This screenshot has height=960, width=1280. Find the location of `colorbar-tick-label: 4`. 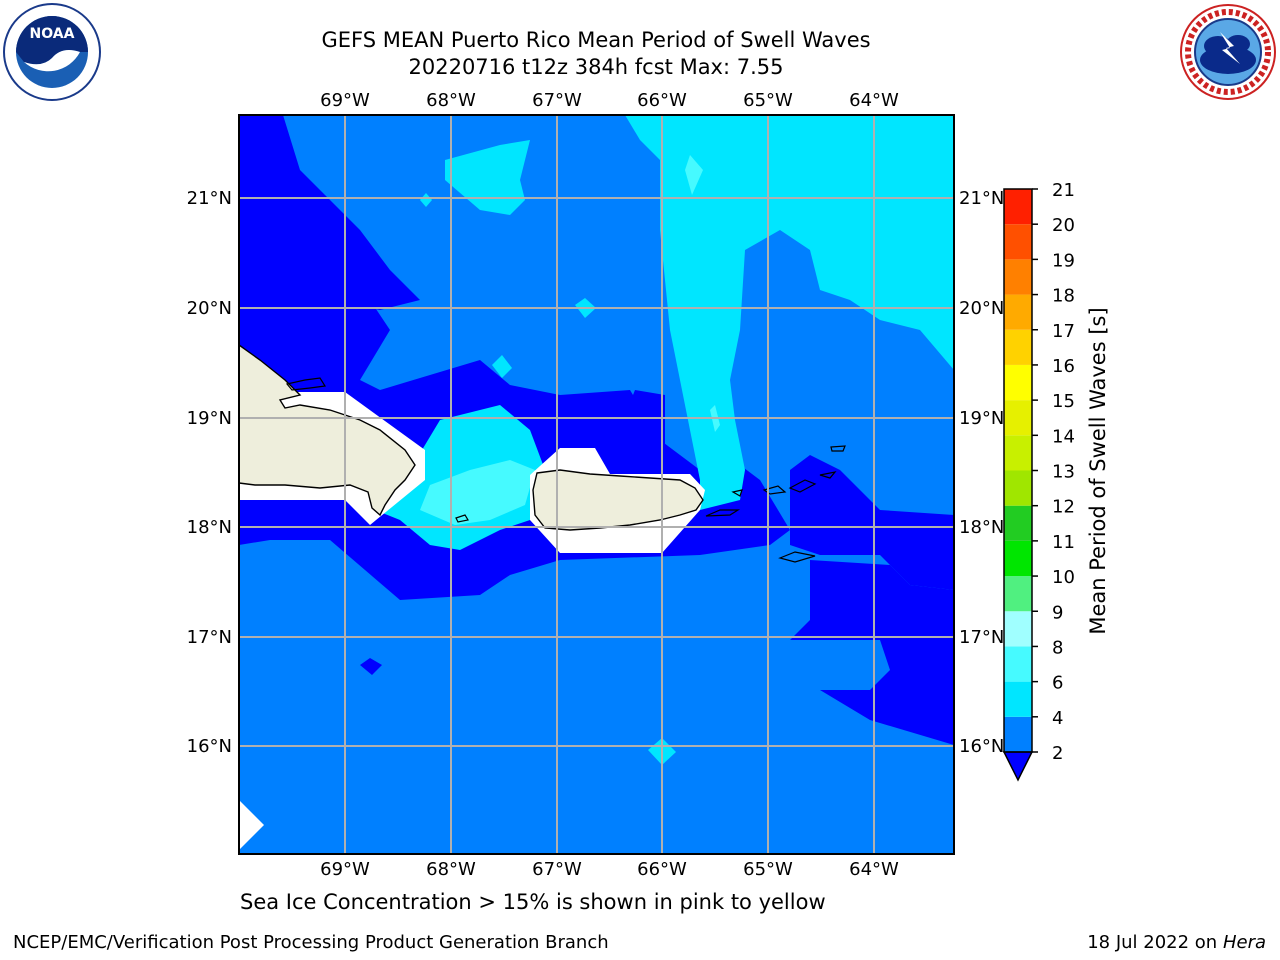

colorbar-tick-label: 4 is located at coordinates (1057, 718).